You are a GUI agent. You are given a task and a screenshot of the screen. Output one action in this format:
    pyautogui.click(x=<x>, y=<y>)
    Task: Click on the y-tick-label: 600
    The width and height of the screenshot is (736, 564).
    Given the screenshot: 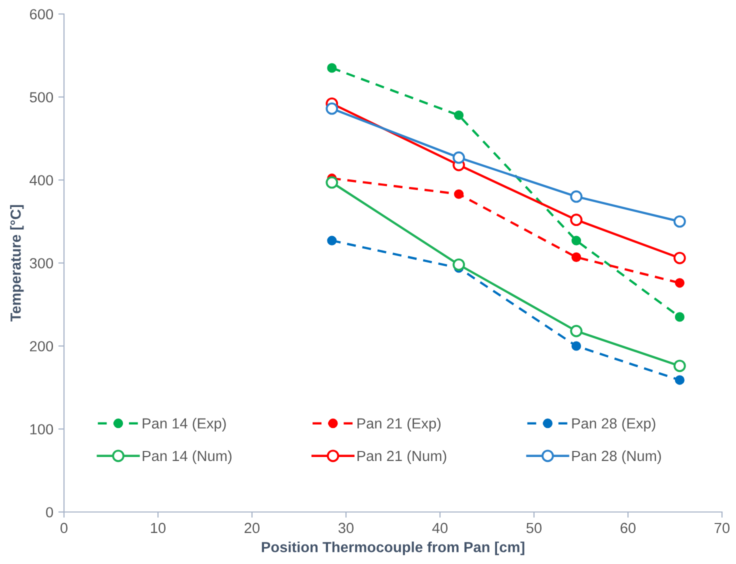 What is the action you would take?
    pyautogui.click(x=42, y=14)
    